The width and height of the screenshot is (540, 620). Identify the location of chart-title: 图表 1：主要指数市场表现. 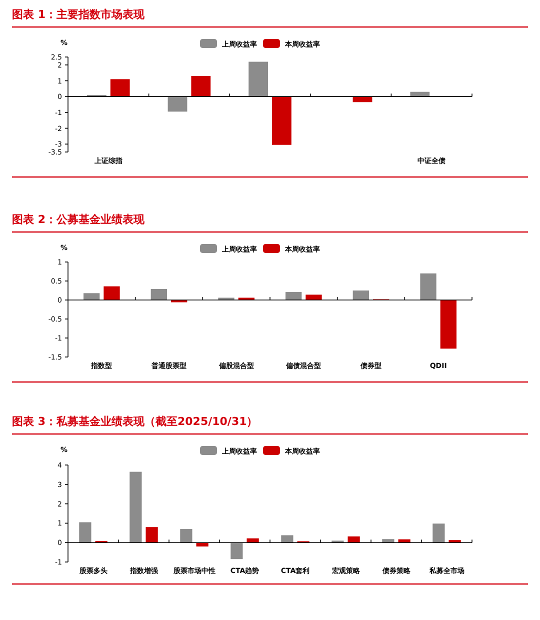
(79, 14).